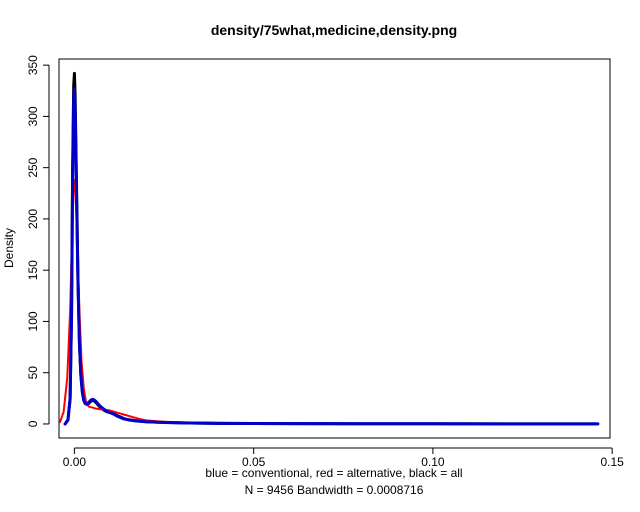  What do you see at coordinates (334, 490) in the screenshot?
I see `chart-sublabel: N = 9456 Bandwidth = 0.0008716` at bounding box center [334, 490].